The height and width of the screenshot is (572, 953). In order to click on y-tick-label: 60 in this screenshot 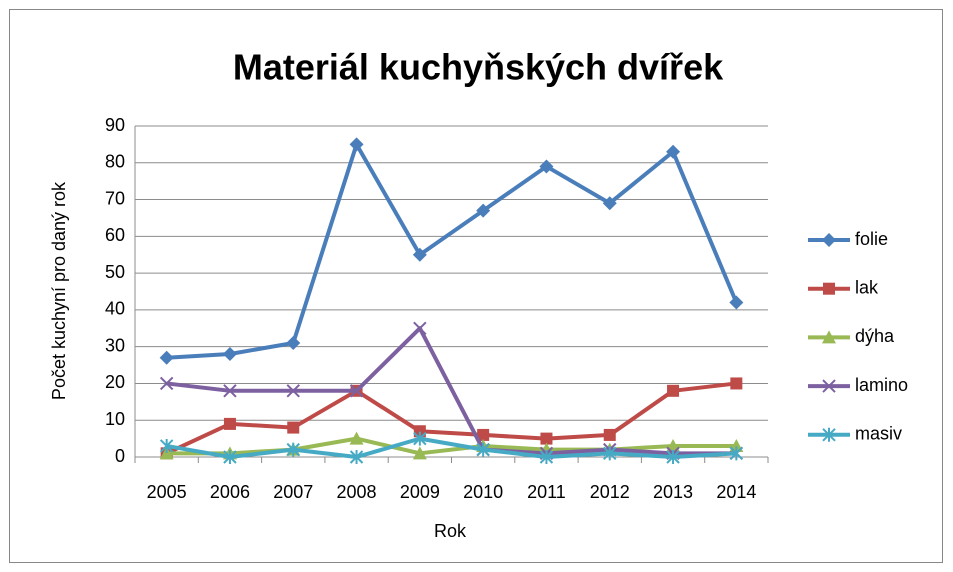, I will do `click(115, 235)`.